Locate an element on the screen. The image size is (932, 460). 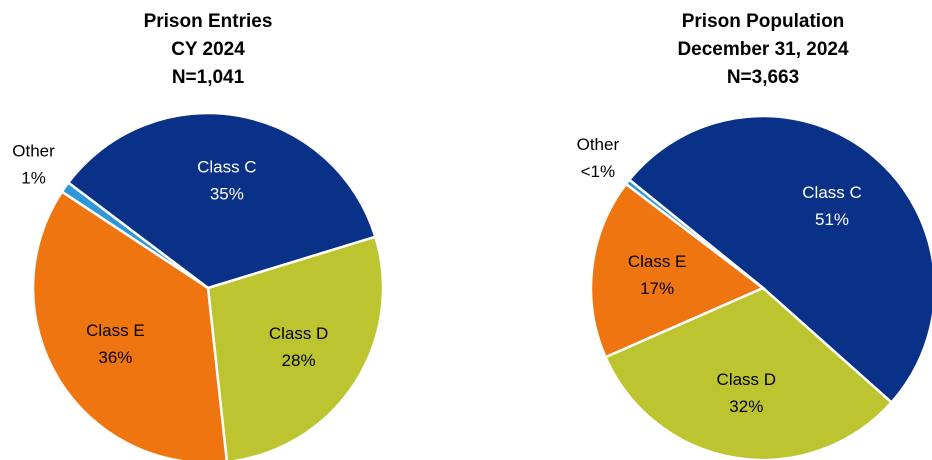
slice-value: 1% is located at coordinates (33, 177).